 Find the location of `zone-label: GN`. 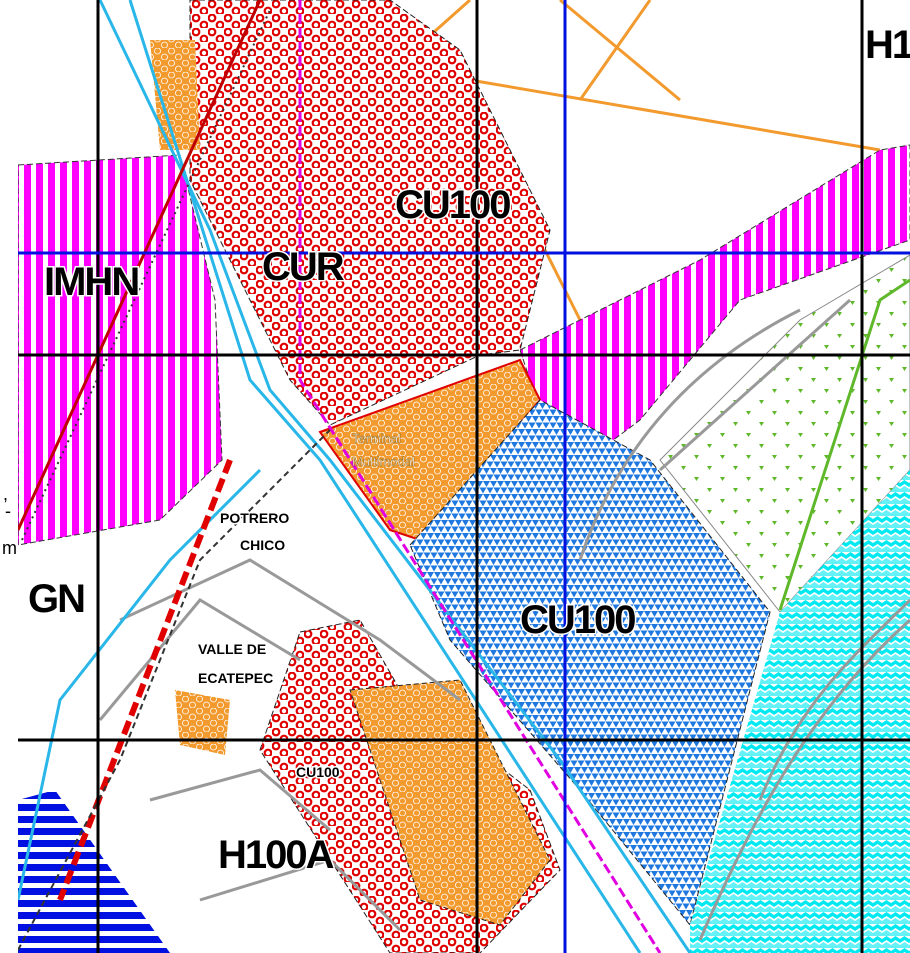

zone-label: GN is located at coordinates (56, 599).